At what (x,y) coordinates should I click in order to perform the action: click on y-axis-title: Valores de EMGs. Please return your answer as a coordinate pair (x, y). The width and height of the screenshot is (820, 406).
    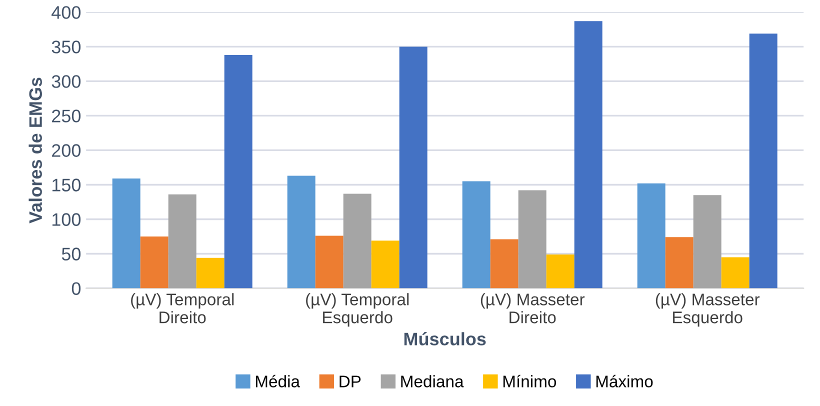
    Looking at the image, I should click on (35, 151).